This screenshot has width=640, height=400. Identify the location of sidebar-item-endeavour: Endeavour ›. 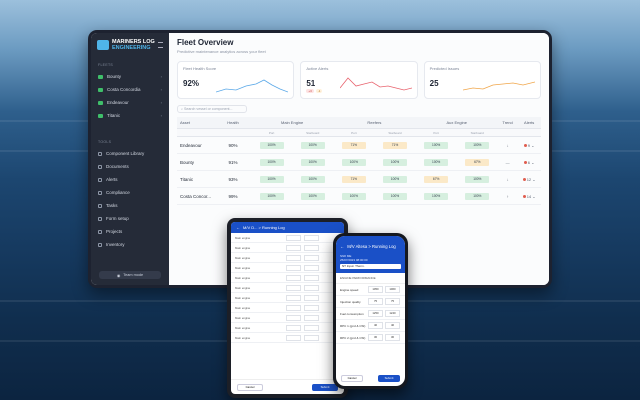
(130, 102).